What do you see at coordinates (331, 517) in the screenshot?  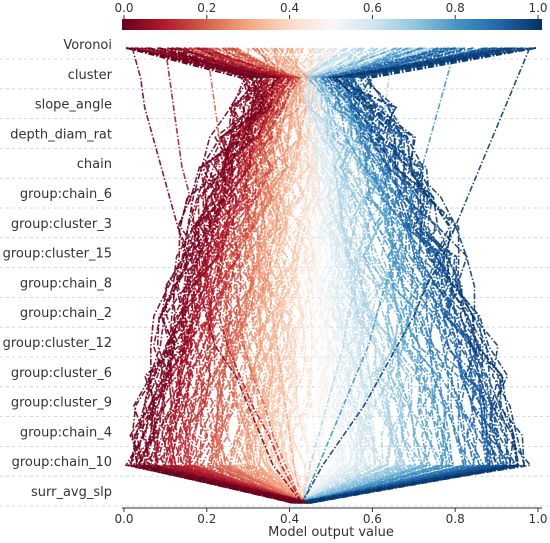 I see `x-axis-ticks: 0.0 0.2 0.4 0.6 0.8 1.0` at bounding box center [331, 517].